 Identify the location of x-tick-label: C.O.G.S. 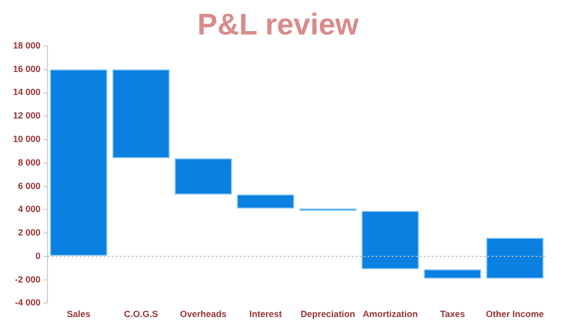
(141, 314).